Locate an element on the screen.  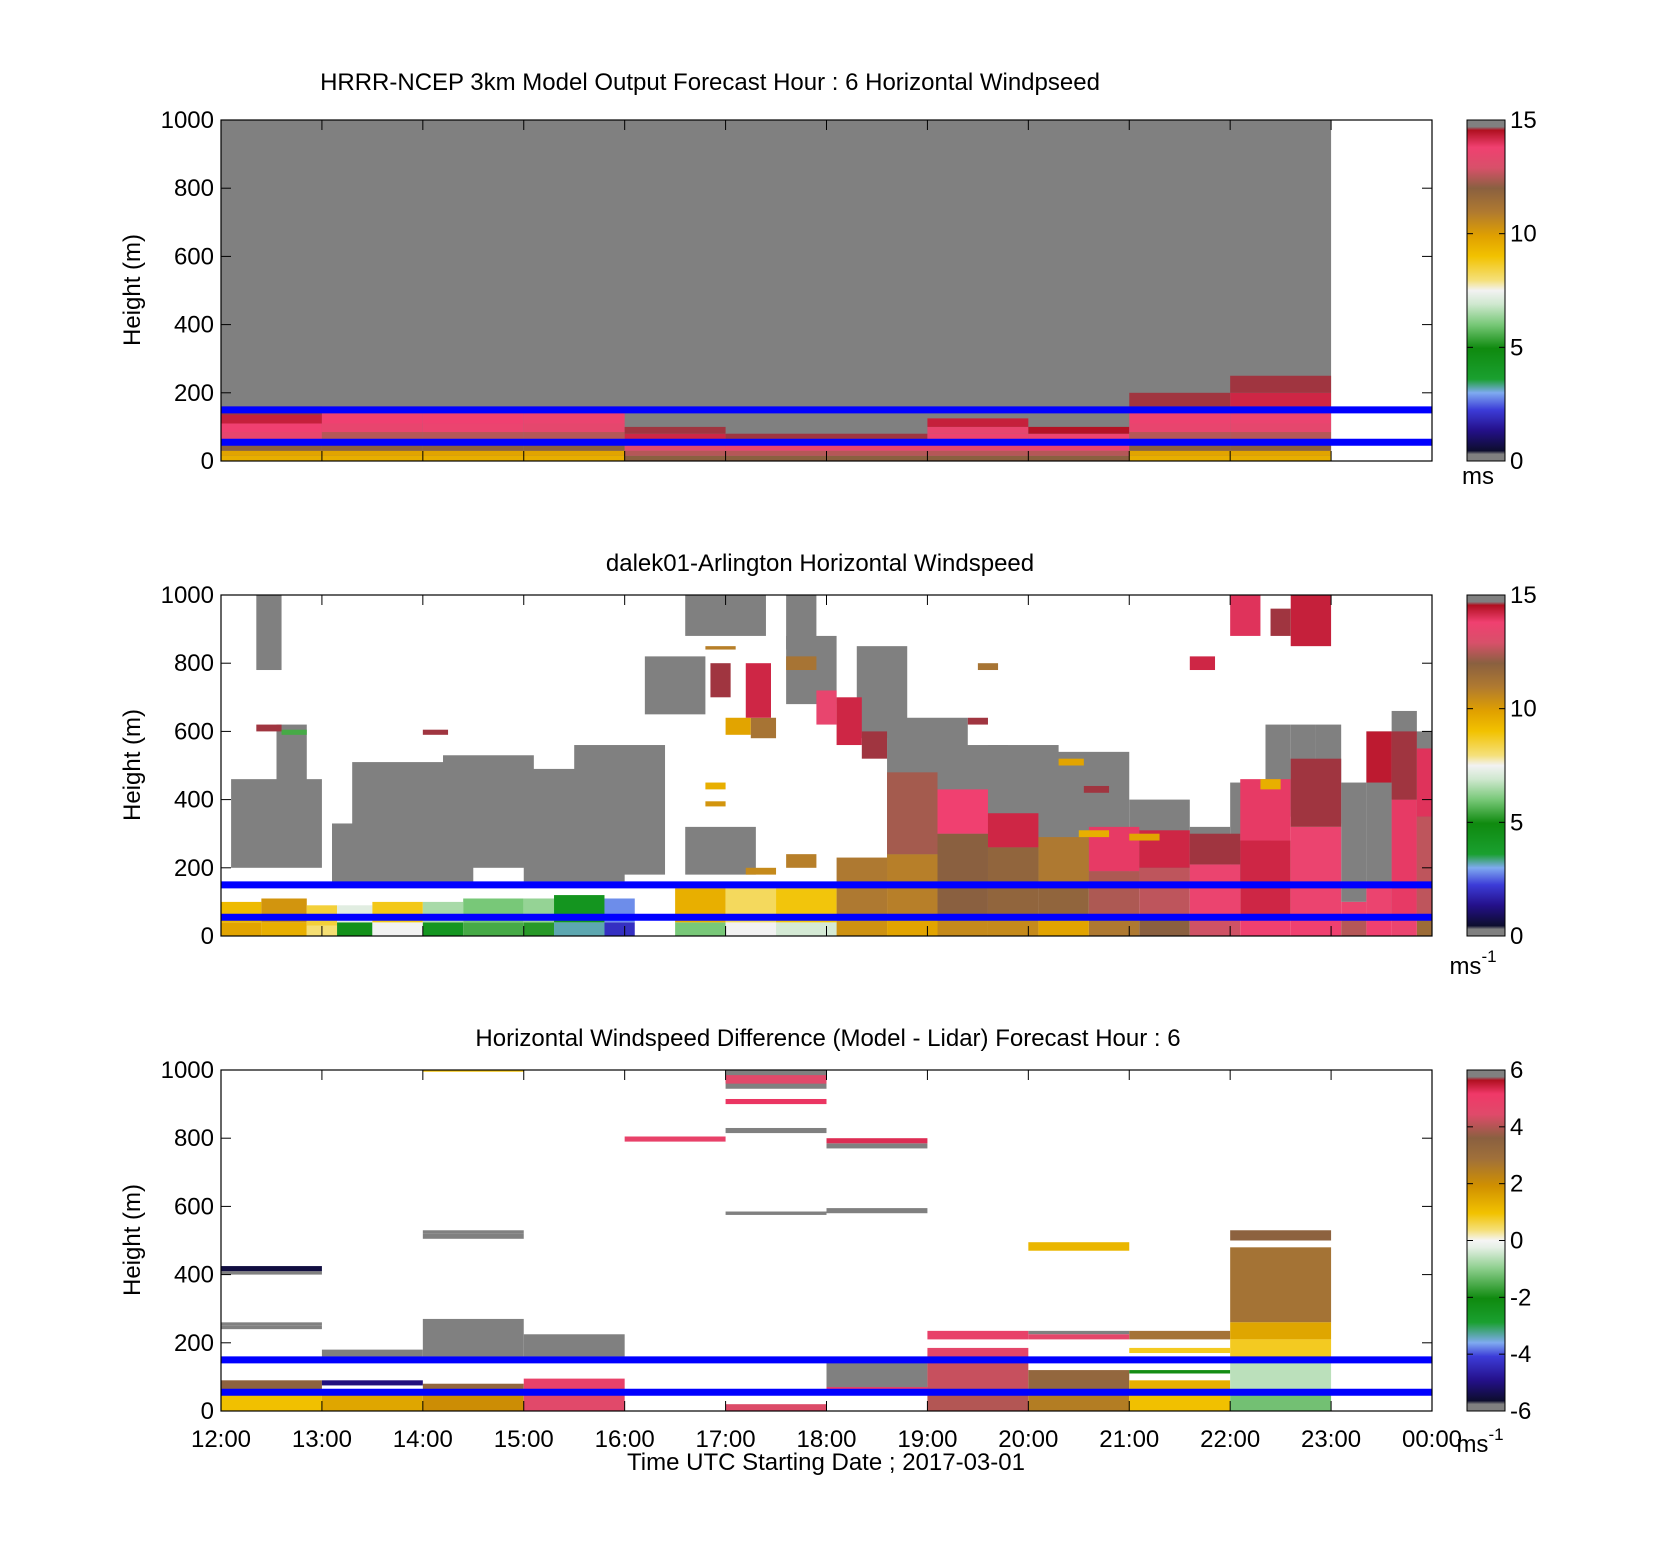
panel-2-y-label: Height (m) is located at coordinates (132, 765).